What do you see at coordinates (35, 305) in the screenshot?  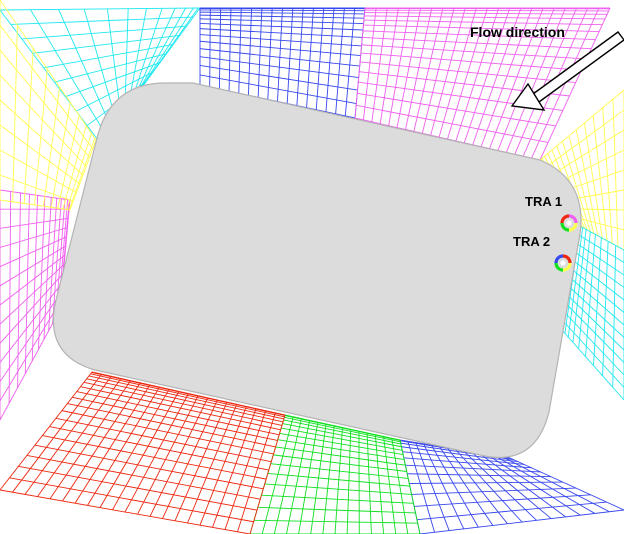 I see `mesh-block-left-lower` at bounding box center [35, 305].